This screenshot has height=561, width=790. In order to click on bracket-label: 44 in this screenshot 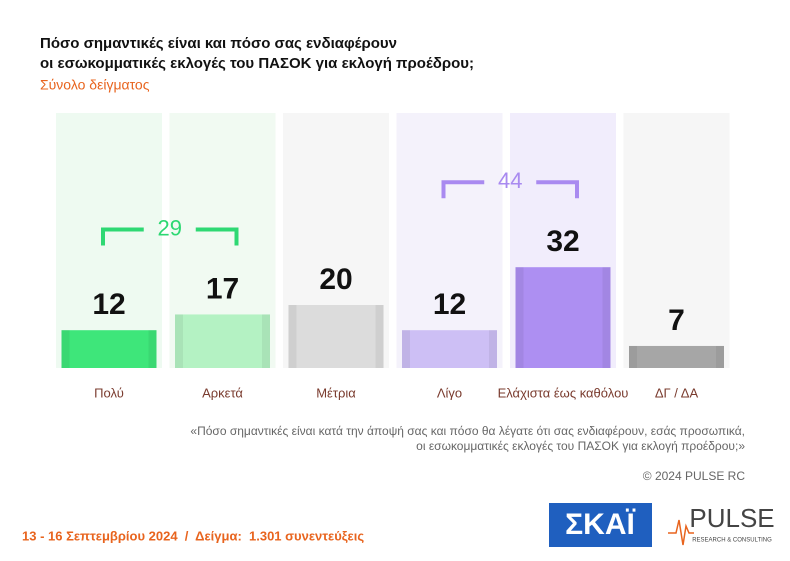, I will do `click(510, 180)`.